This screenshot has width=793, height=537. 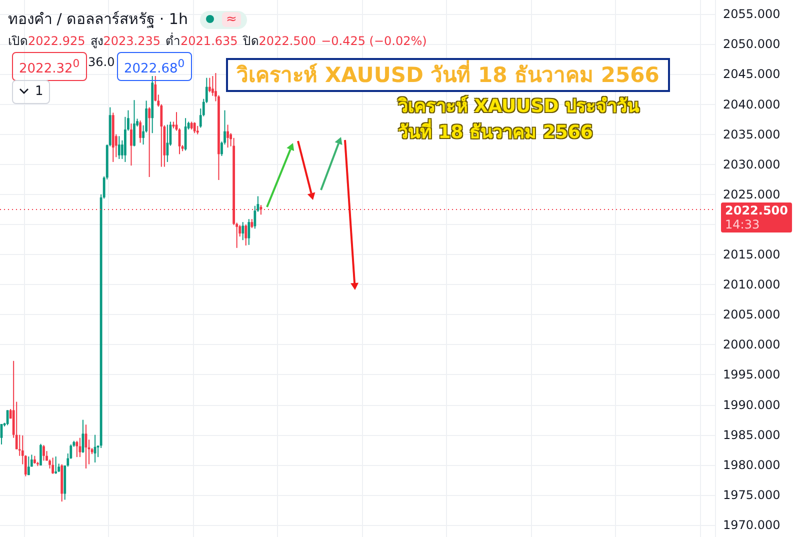 What do you see at coordinates (751, 104) in the screenshot?
I see `y-tick-label: 2040.000` at bounding box center [751, 104].